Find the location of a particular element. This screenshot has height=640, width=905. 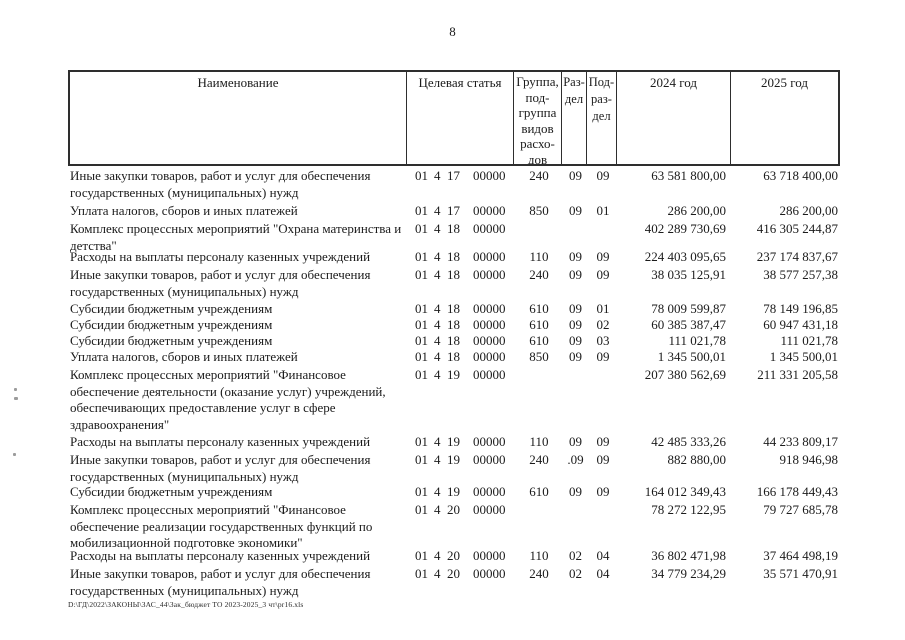

row-subsection: 01 is located at coordinates (603, 308).